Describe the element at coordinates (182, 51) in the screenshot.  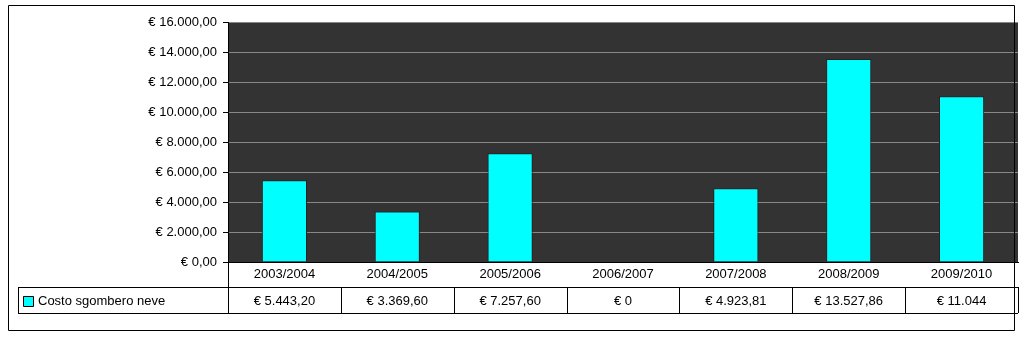
I see `y-tick-label: € 14.000,00` at that location.